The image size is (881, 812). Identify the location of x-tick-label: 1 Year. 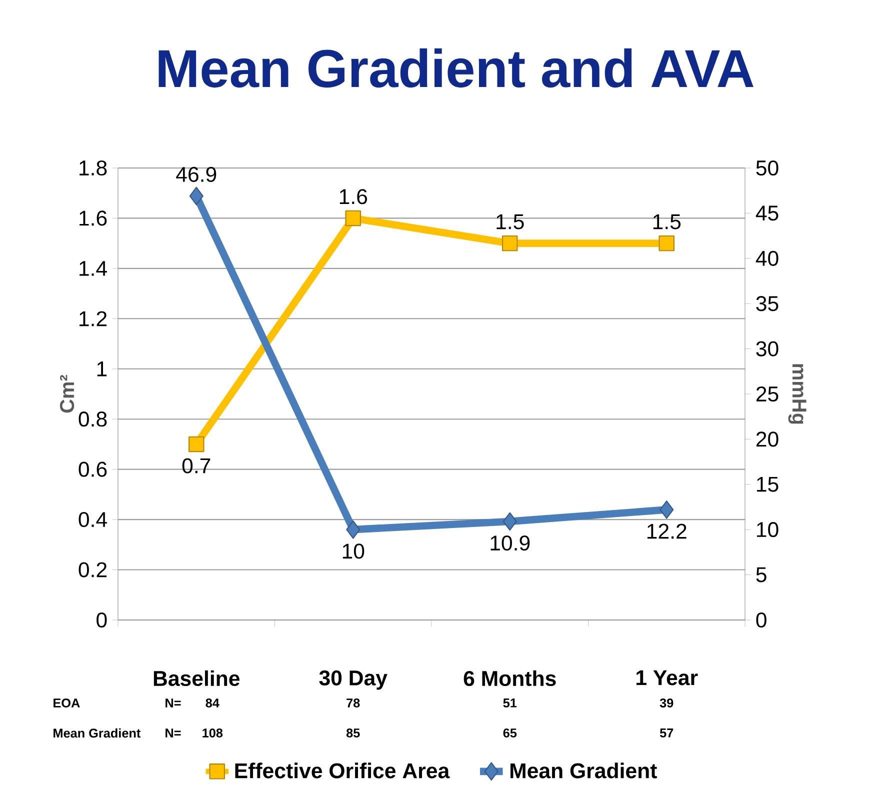
(667, 678).